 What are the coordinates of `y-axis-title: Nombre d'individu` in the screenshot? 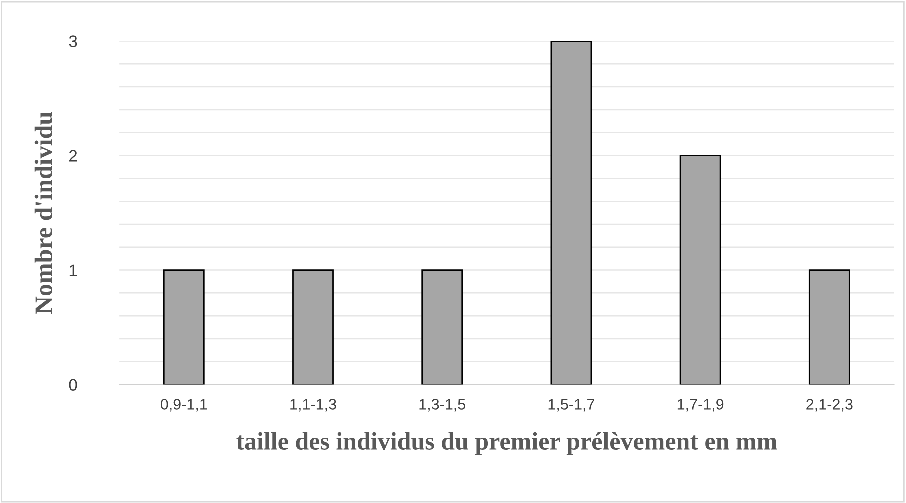 It's located at (43, 213).